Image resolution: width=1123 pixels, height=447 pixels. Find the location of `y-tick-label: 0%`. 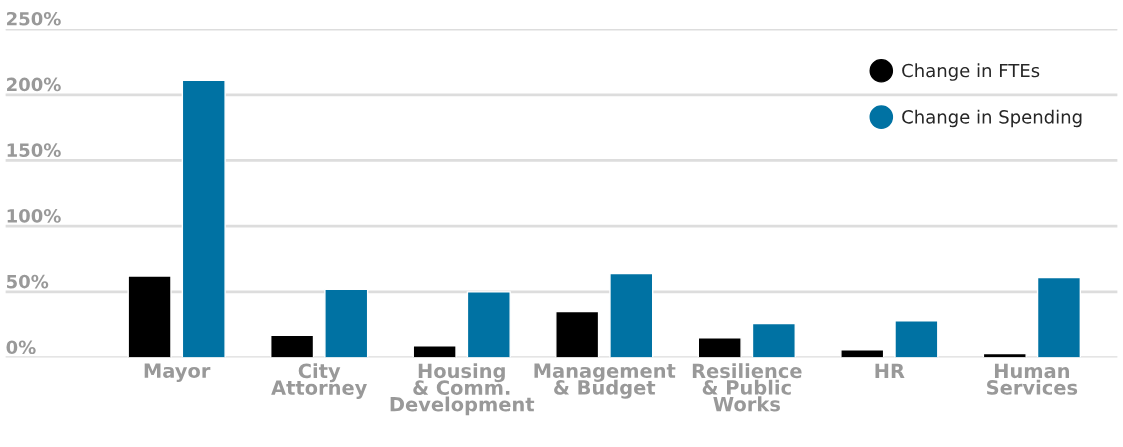

y-tick-label: 0% is located at coordinates (21, 347).